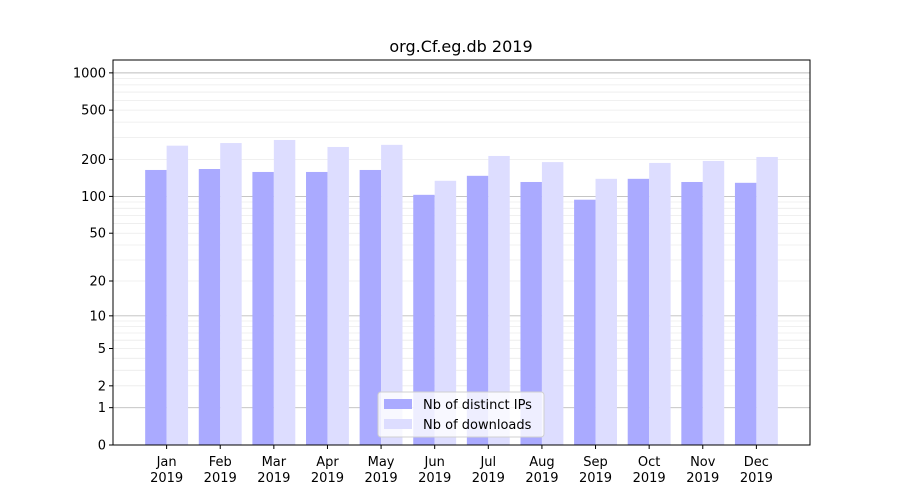 The height and width of the screenshot is (504, 900). Describe the element at coordinates (692, 313) in the screenshot. I see `bar-ips-nov` at that location.